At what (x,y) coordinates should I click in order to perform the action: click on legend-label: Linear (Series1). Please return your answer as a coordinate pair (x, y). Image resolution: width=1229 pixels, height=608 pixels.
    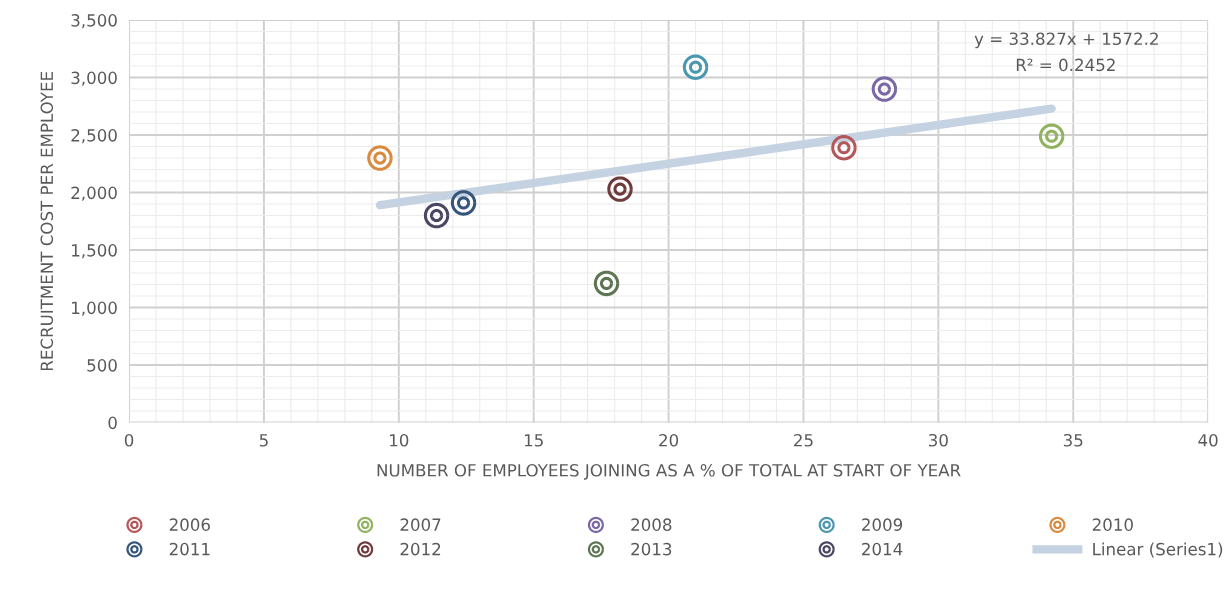
    Looking at the image, I should click on (1158, 550).